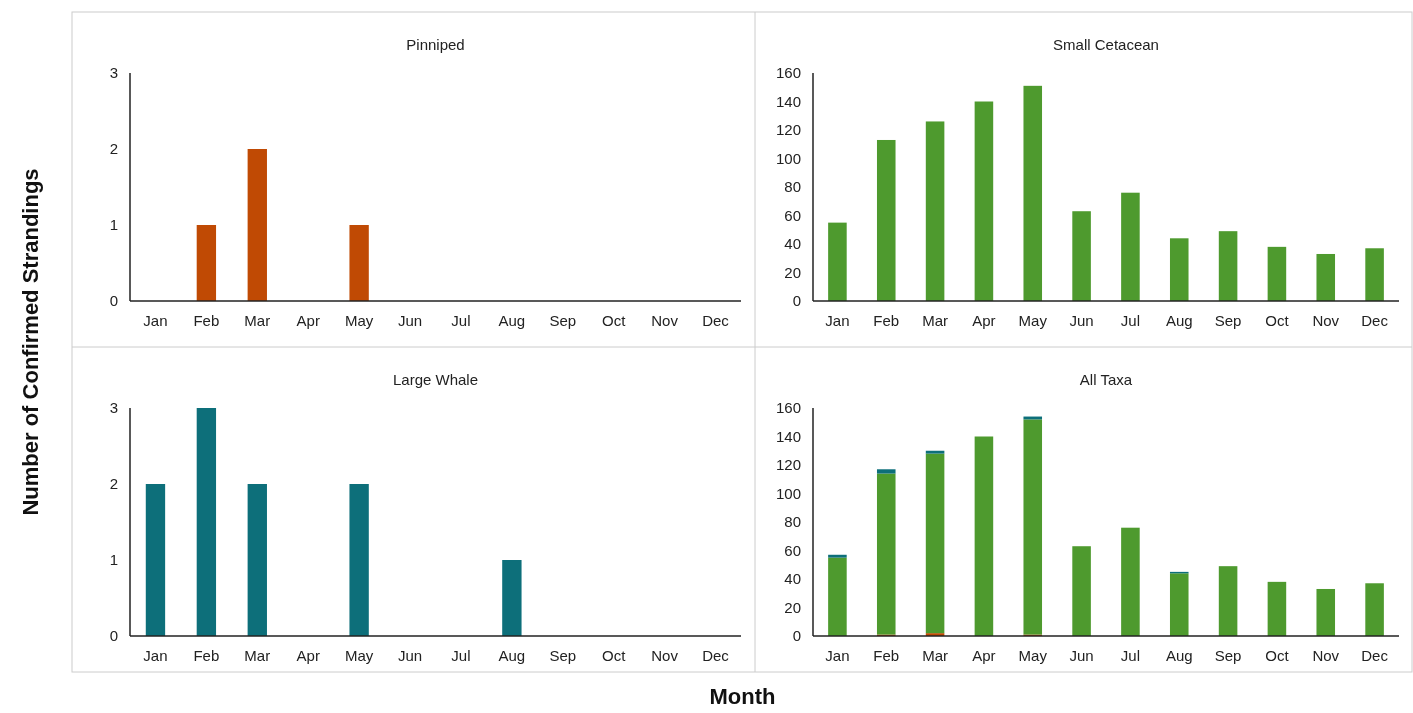  What do you see at coordinates (1106, 44) in the screenshot?
I see `chart-title: Small Cetacean` at bounding box center [1106, 44].